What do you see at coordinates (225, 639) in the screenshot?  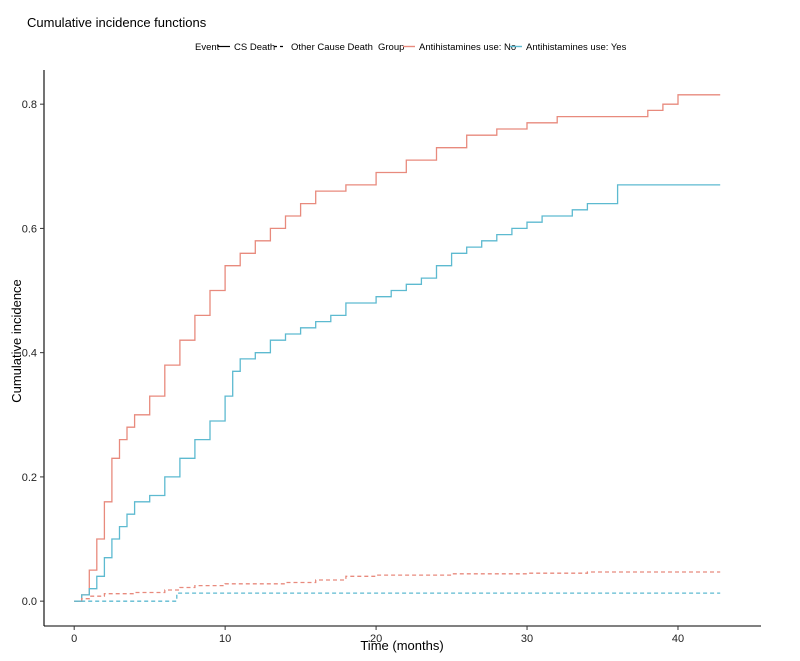 I see `x-tick-label: 10` at bounding box center [225, 639].